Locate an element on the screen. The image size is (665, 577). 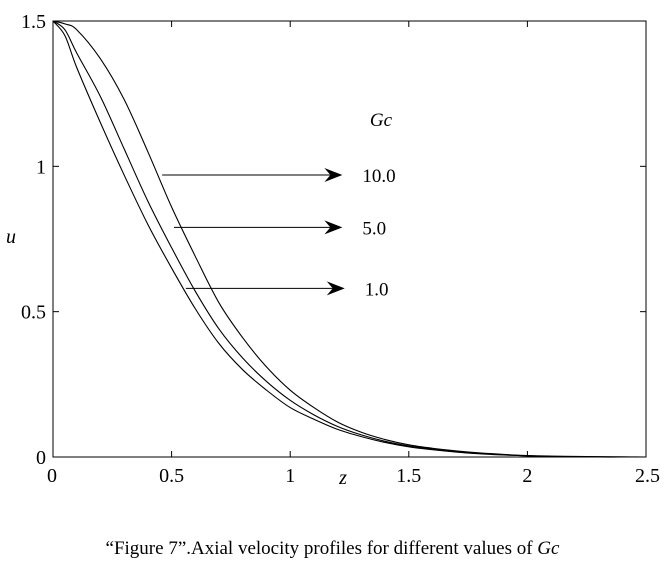
y-tick-label: 0 is located at coordinates (41, 458).